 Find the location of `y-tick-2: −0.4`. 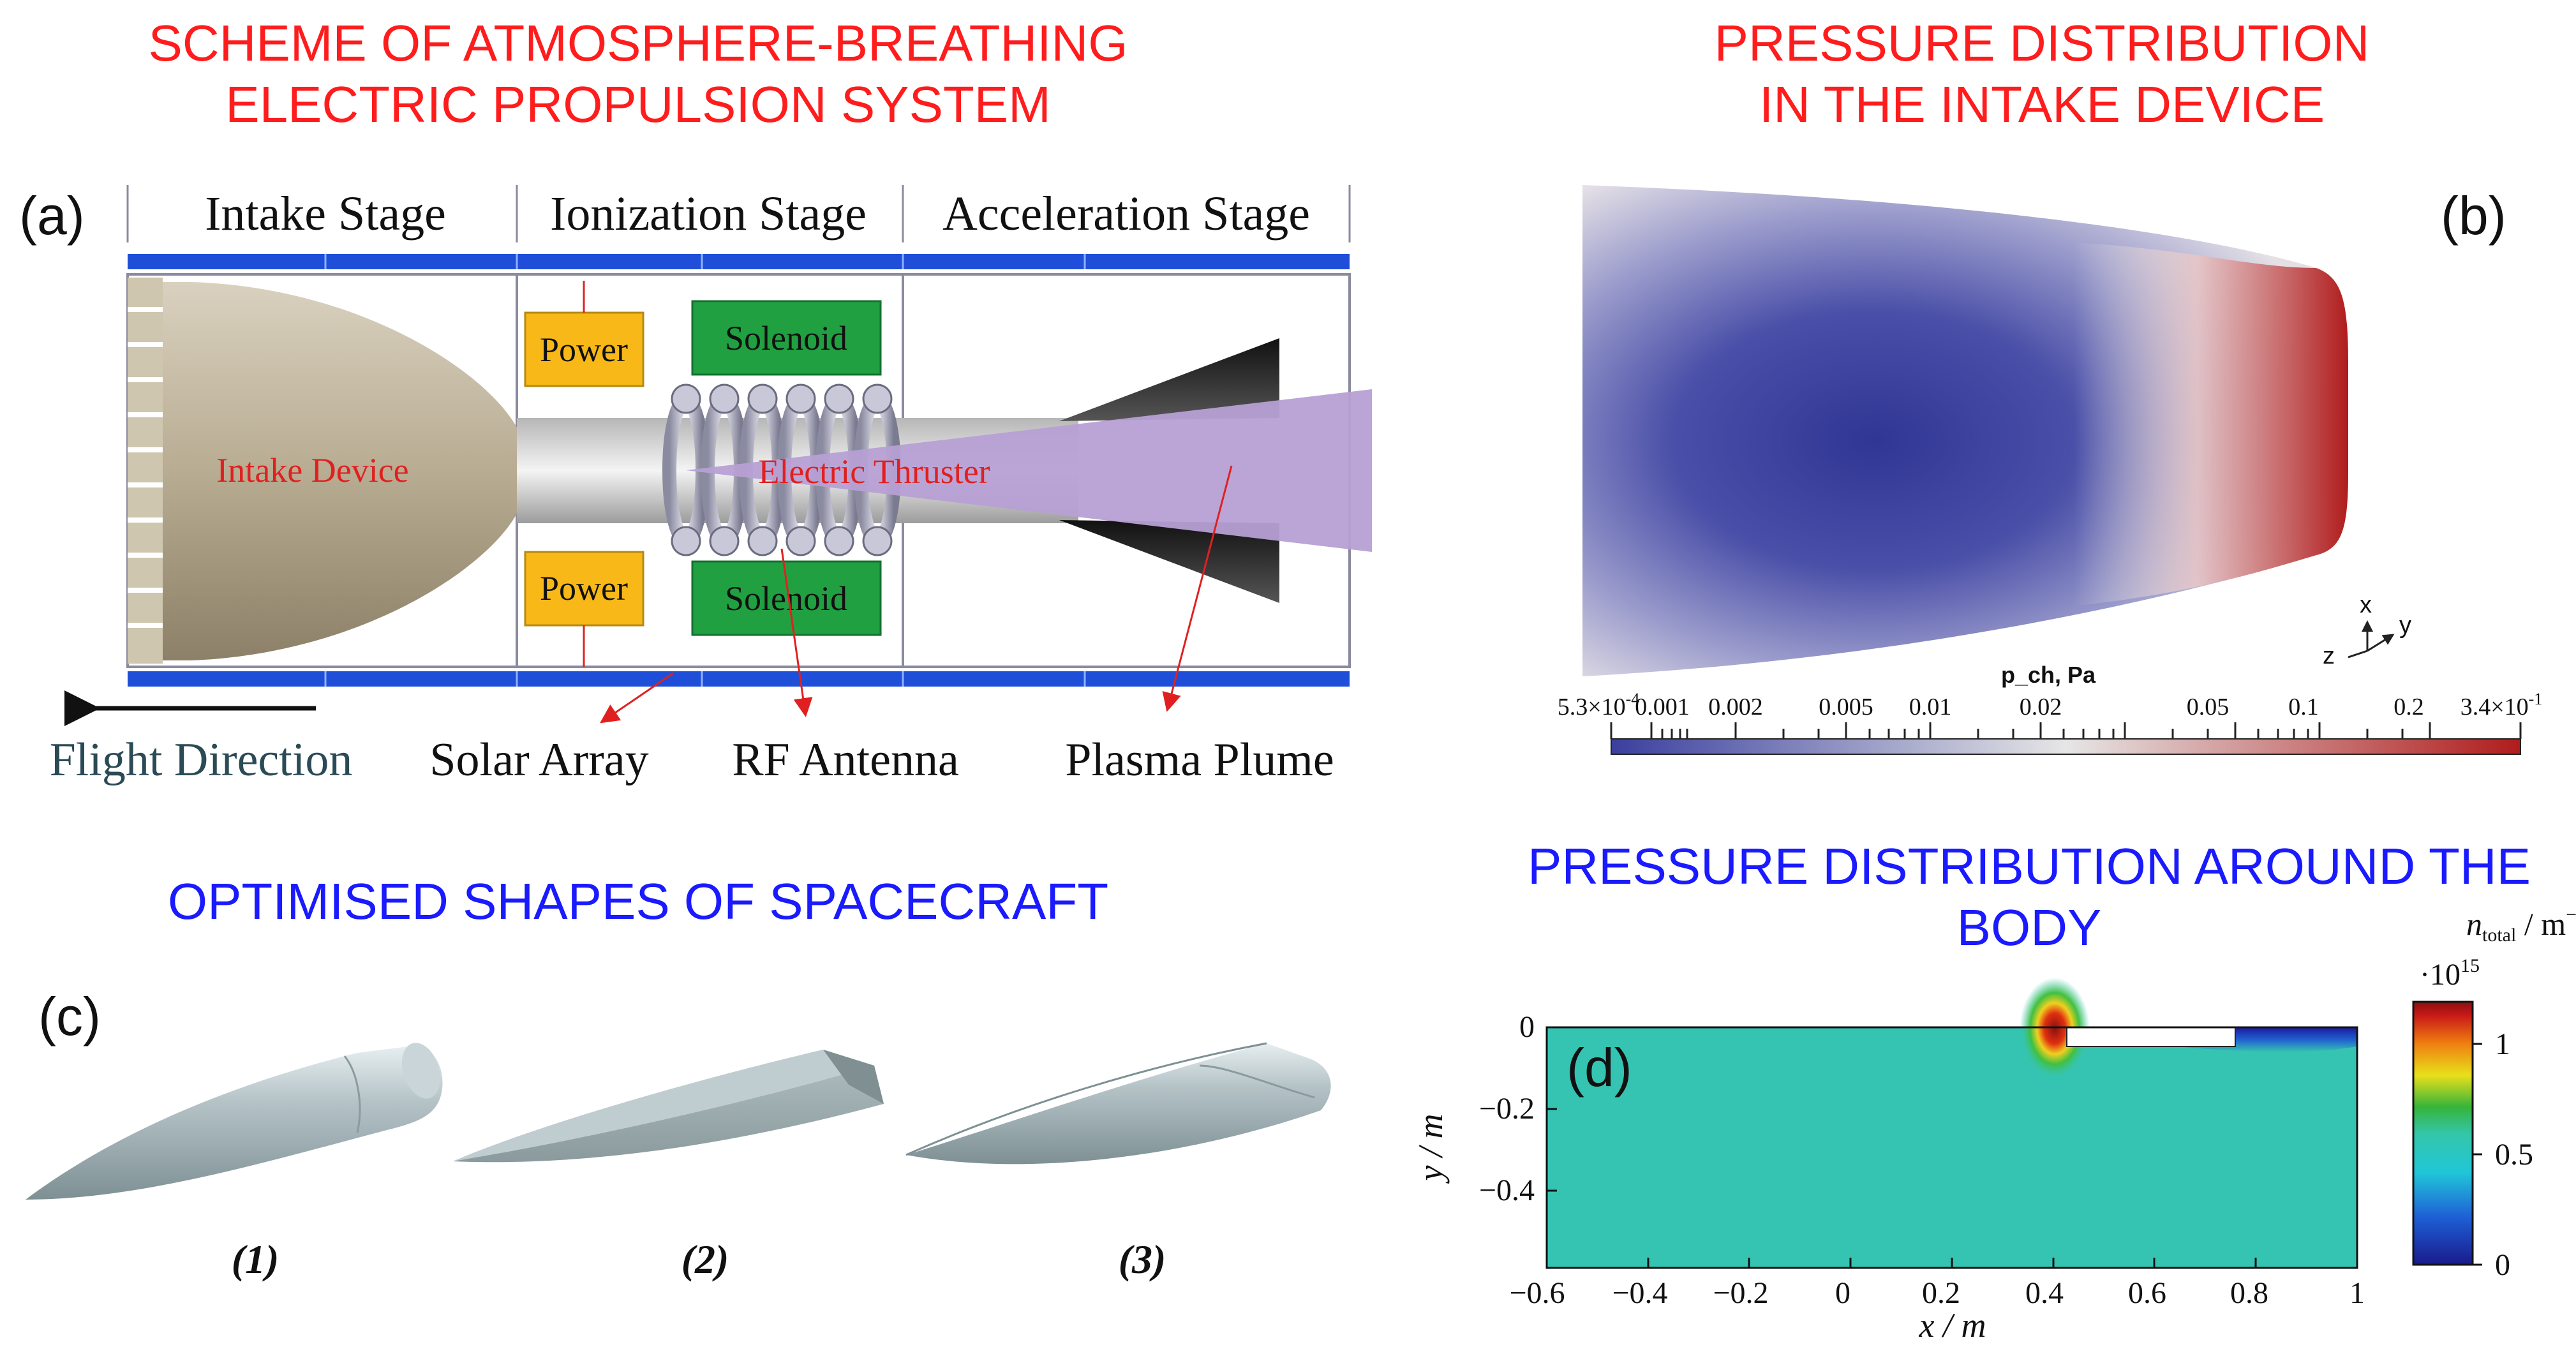

y-tick-2: −0.4 is located at coordinates (1507, 1190).